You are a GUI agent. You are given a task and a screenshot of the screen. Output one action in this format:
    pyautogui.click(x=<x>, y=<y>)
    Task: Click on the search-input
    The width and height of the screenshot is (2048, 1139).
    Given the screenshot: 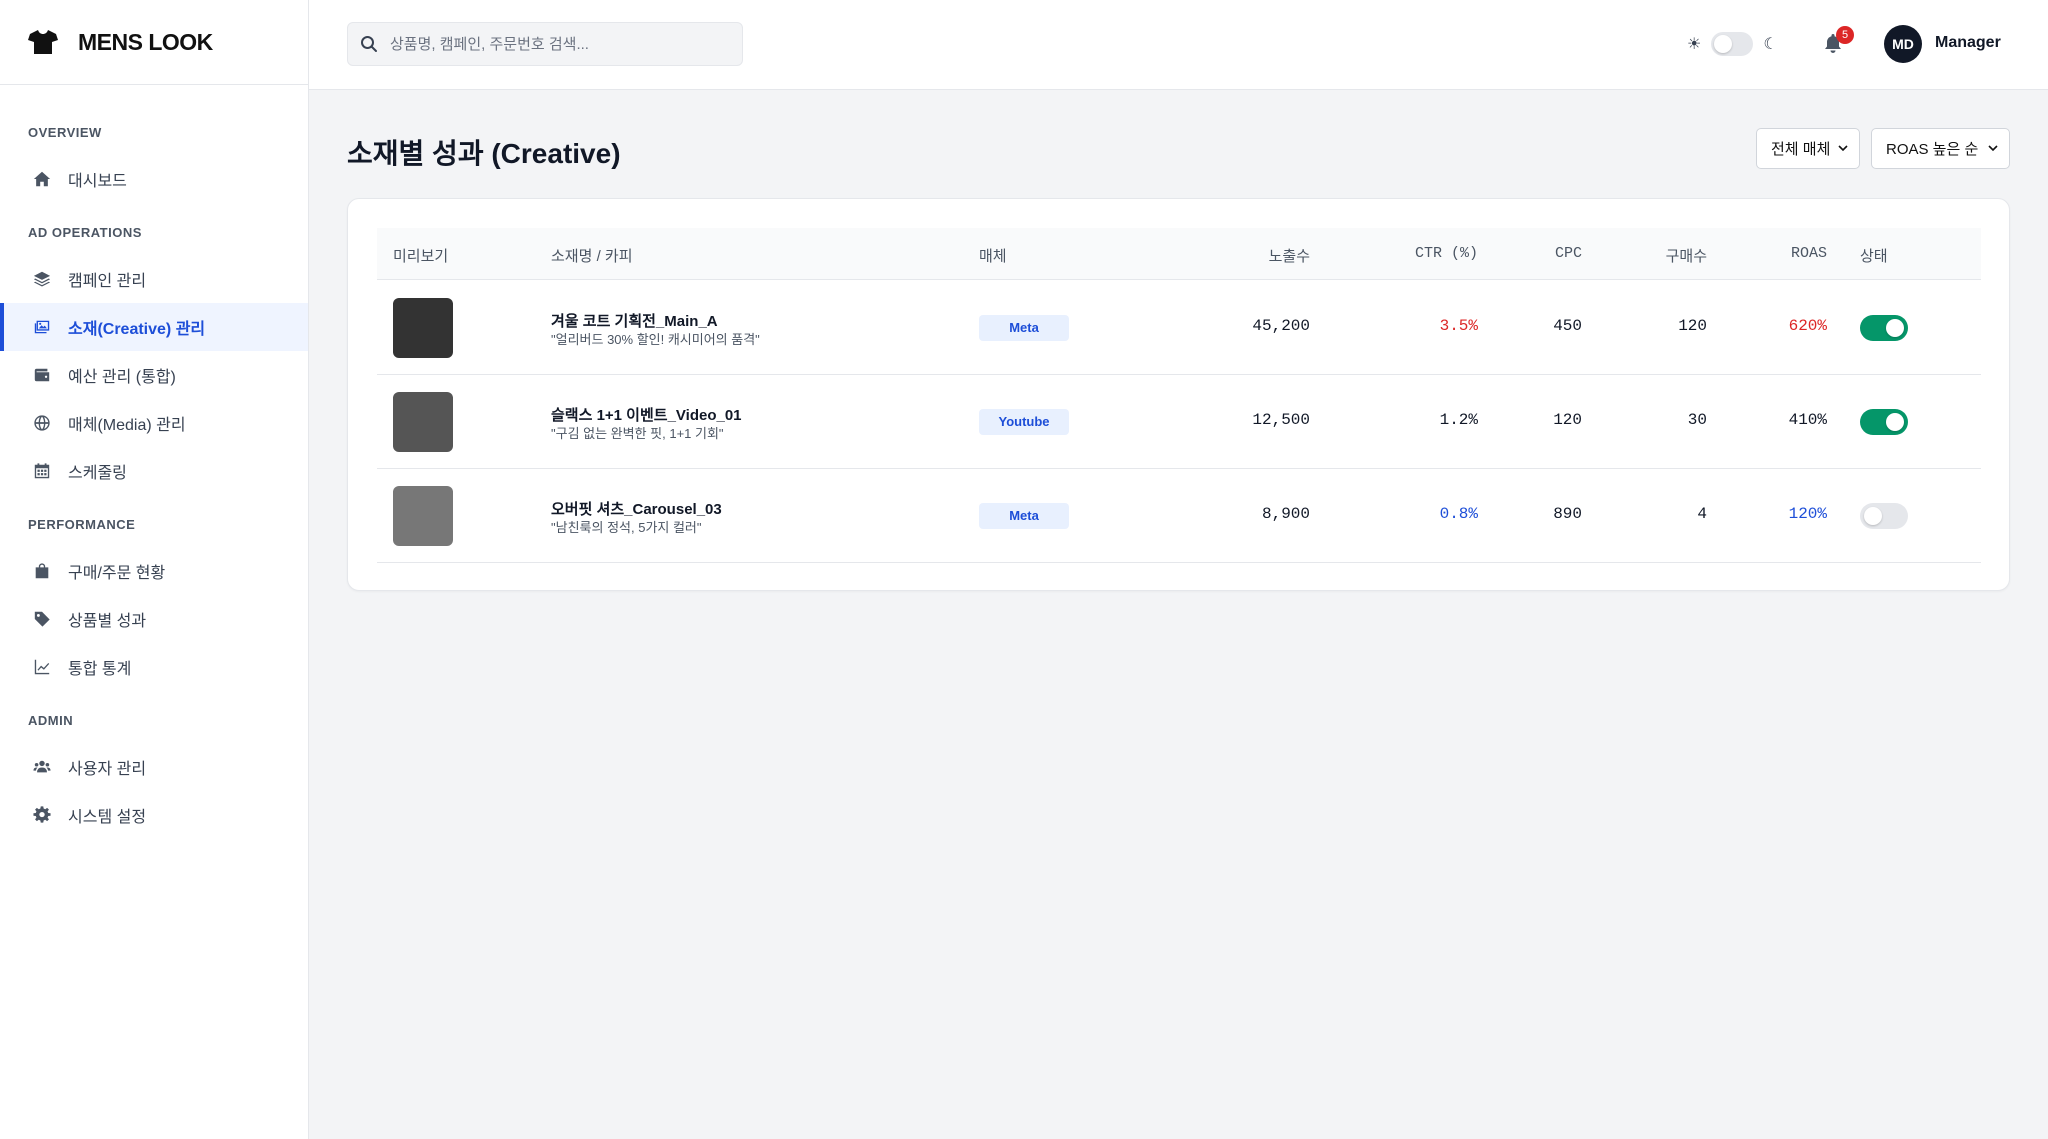 What is the action you would take?
    pyautogui.click(x=555, y=44)
    